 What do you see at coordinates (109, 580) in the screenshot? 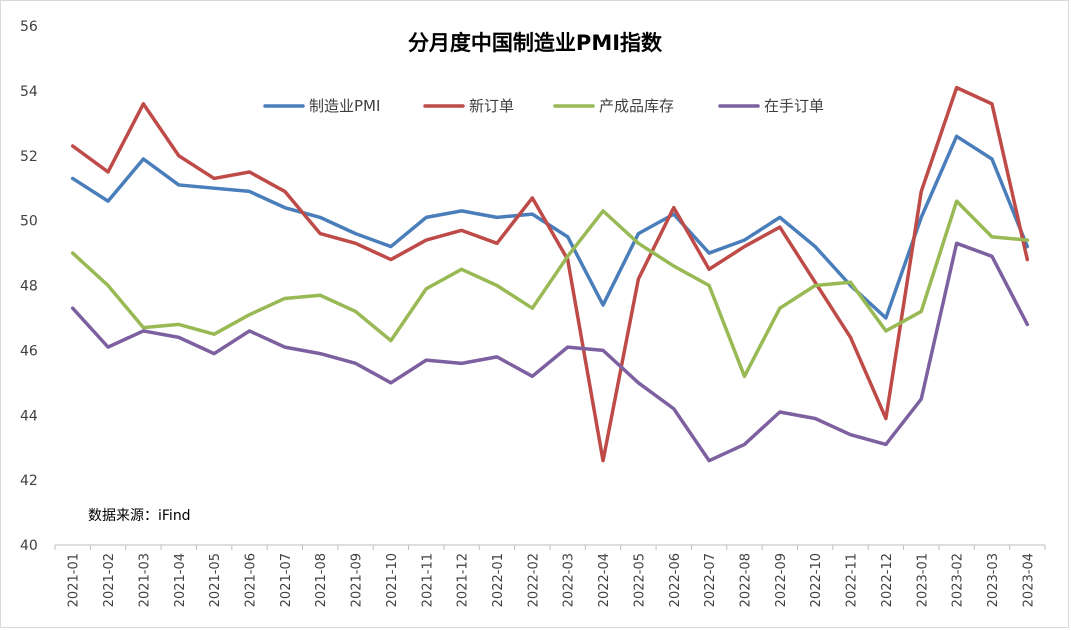
I see `x-tick-label: 2021-02` at bounding box center [109, 580].